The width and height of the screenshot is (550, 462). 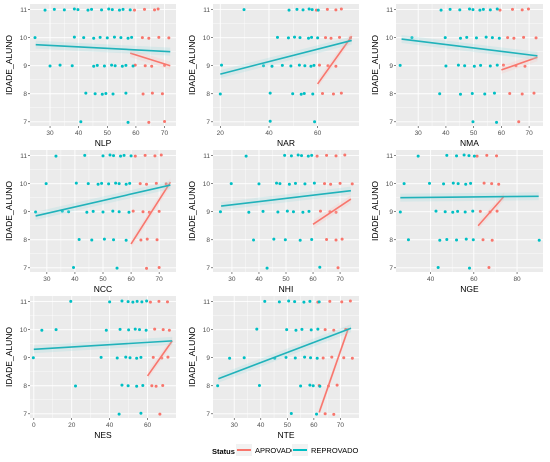 I want to click on x-axis-title: NGE, so click(x=469, y=289).